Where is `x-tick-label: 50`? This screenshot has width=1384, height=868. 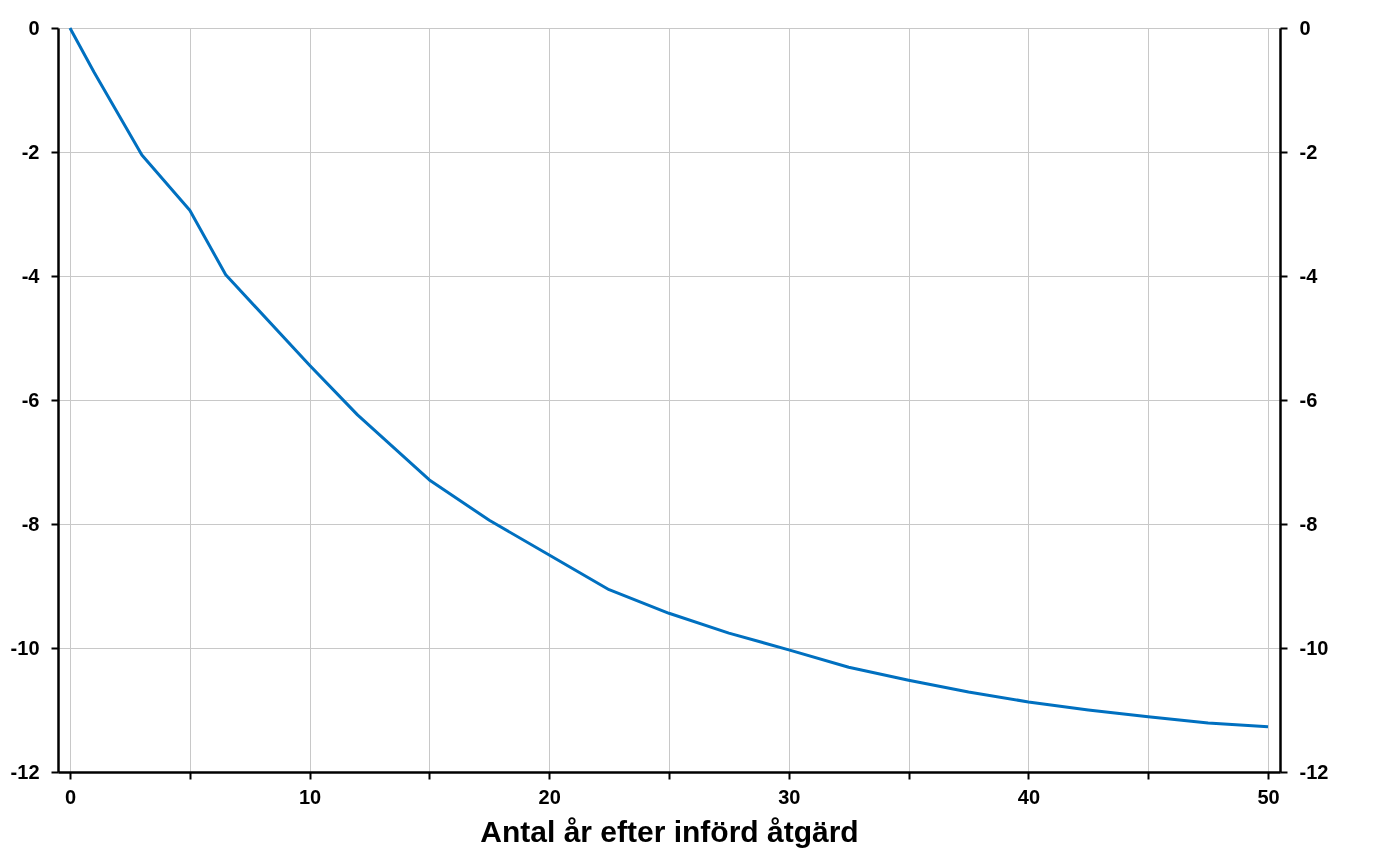 x-tick-label: 50 is located at coordinates (1268, 796).